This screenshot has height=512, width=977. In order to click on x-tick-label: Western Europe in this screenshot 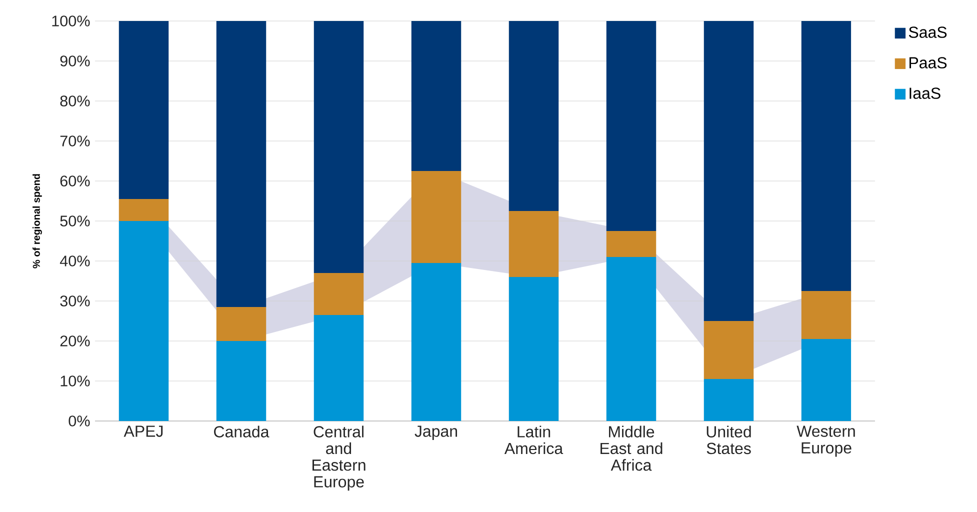, I will do `click(825, 441)`.